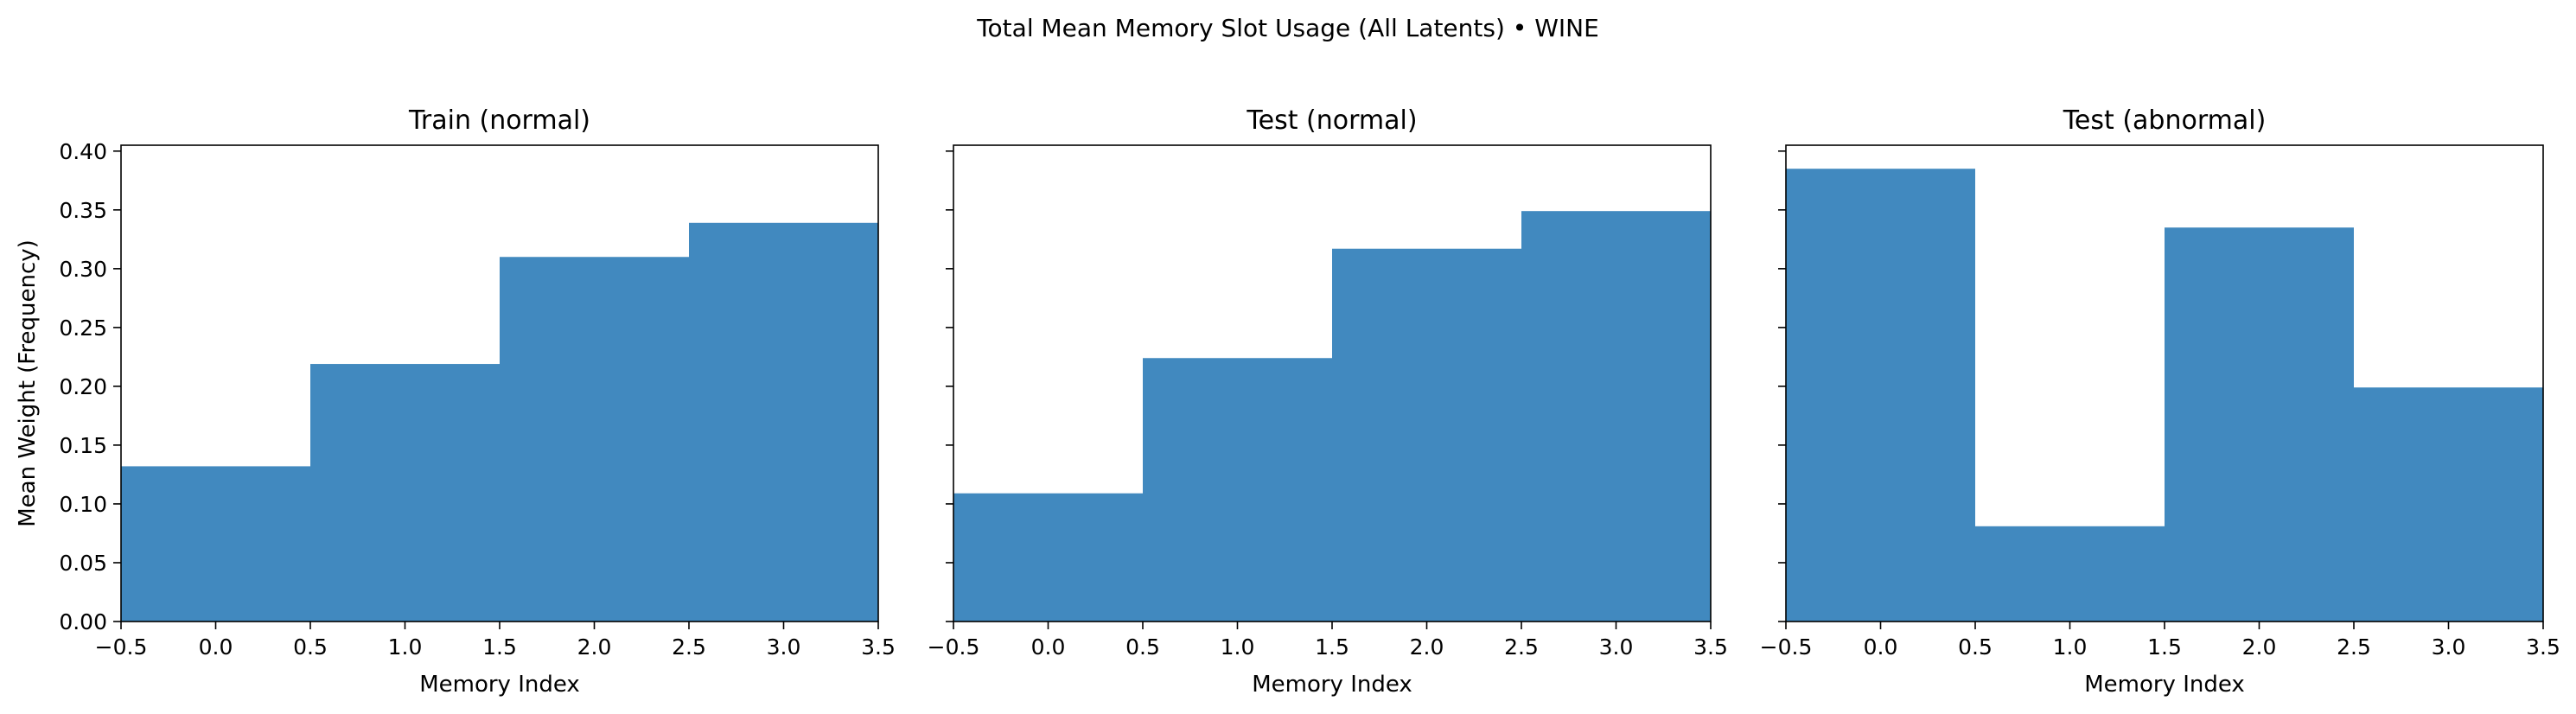 The image size is (2576, 714). Describe the element at coordinates (83, 387) in the screenshot. I see `y-tick-label: 0.20` at that location.